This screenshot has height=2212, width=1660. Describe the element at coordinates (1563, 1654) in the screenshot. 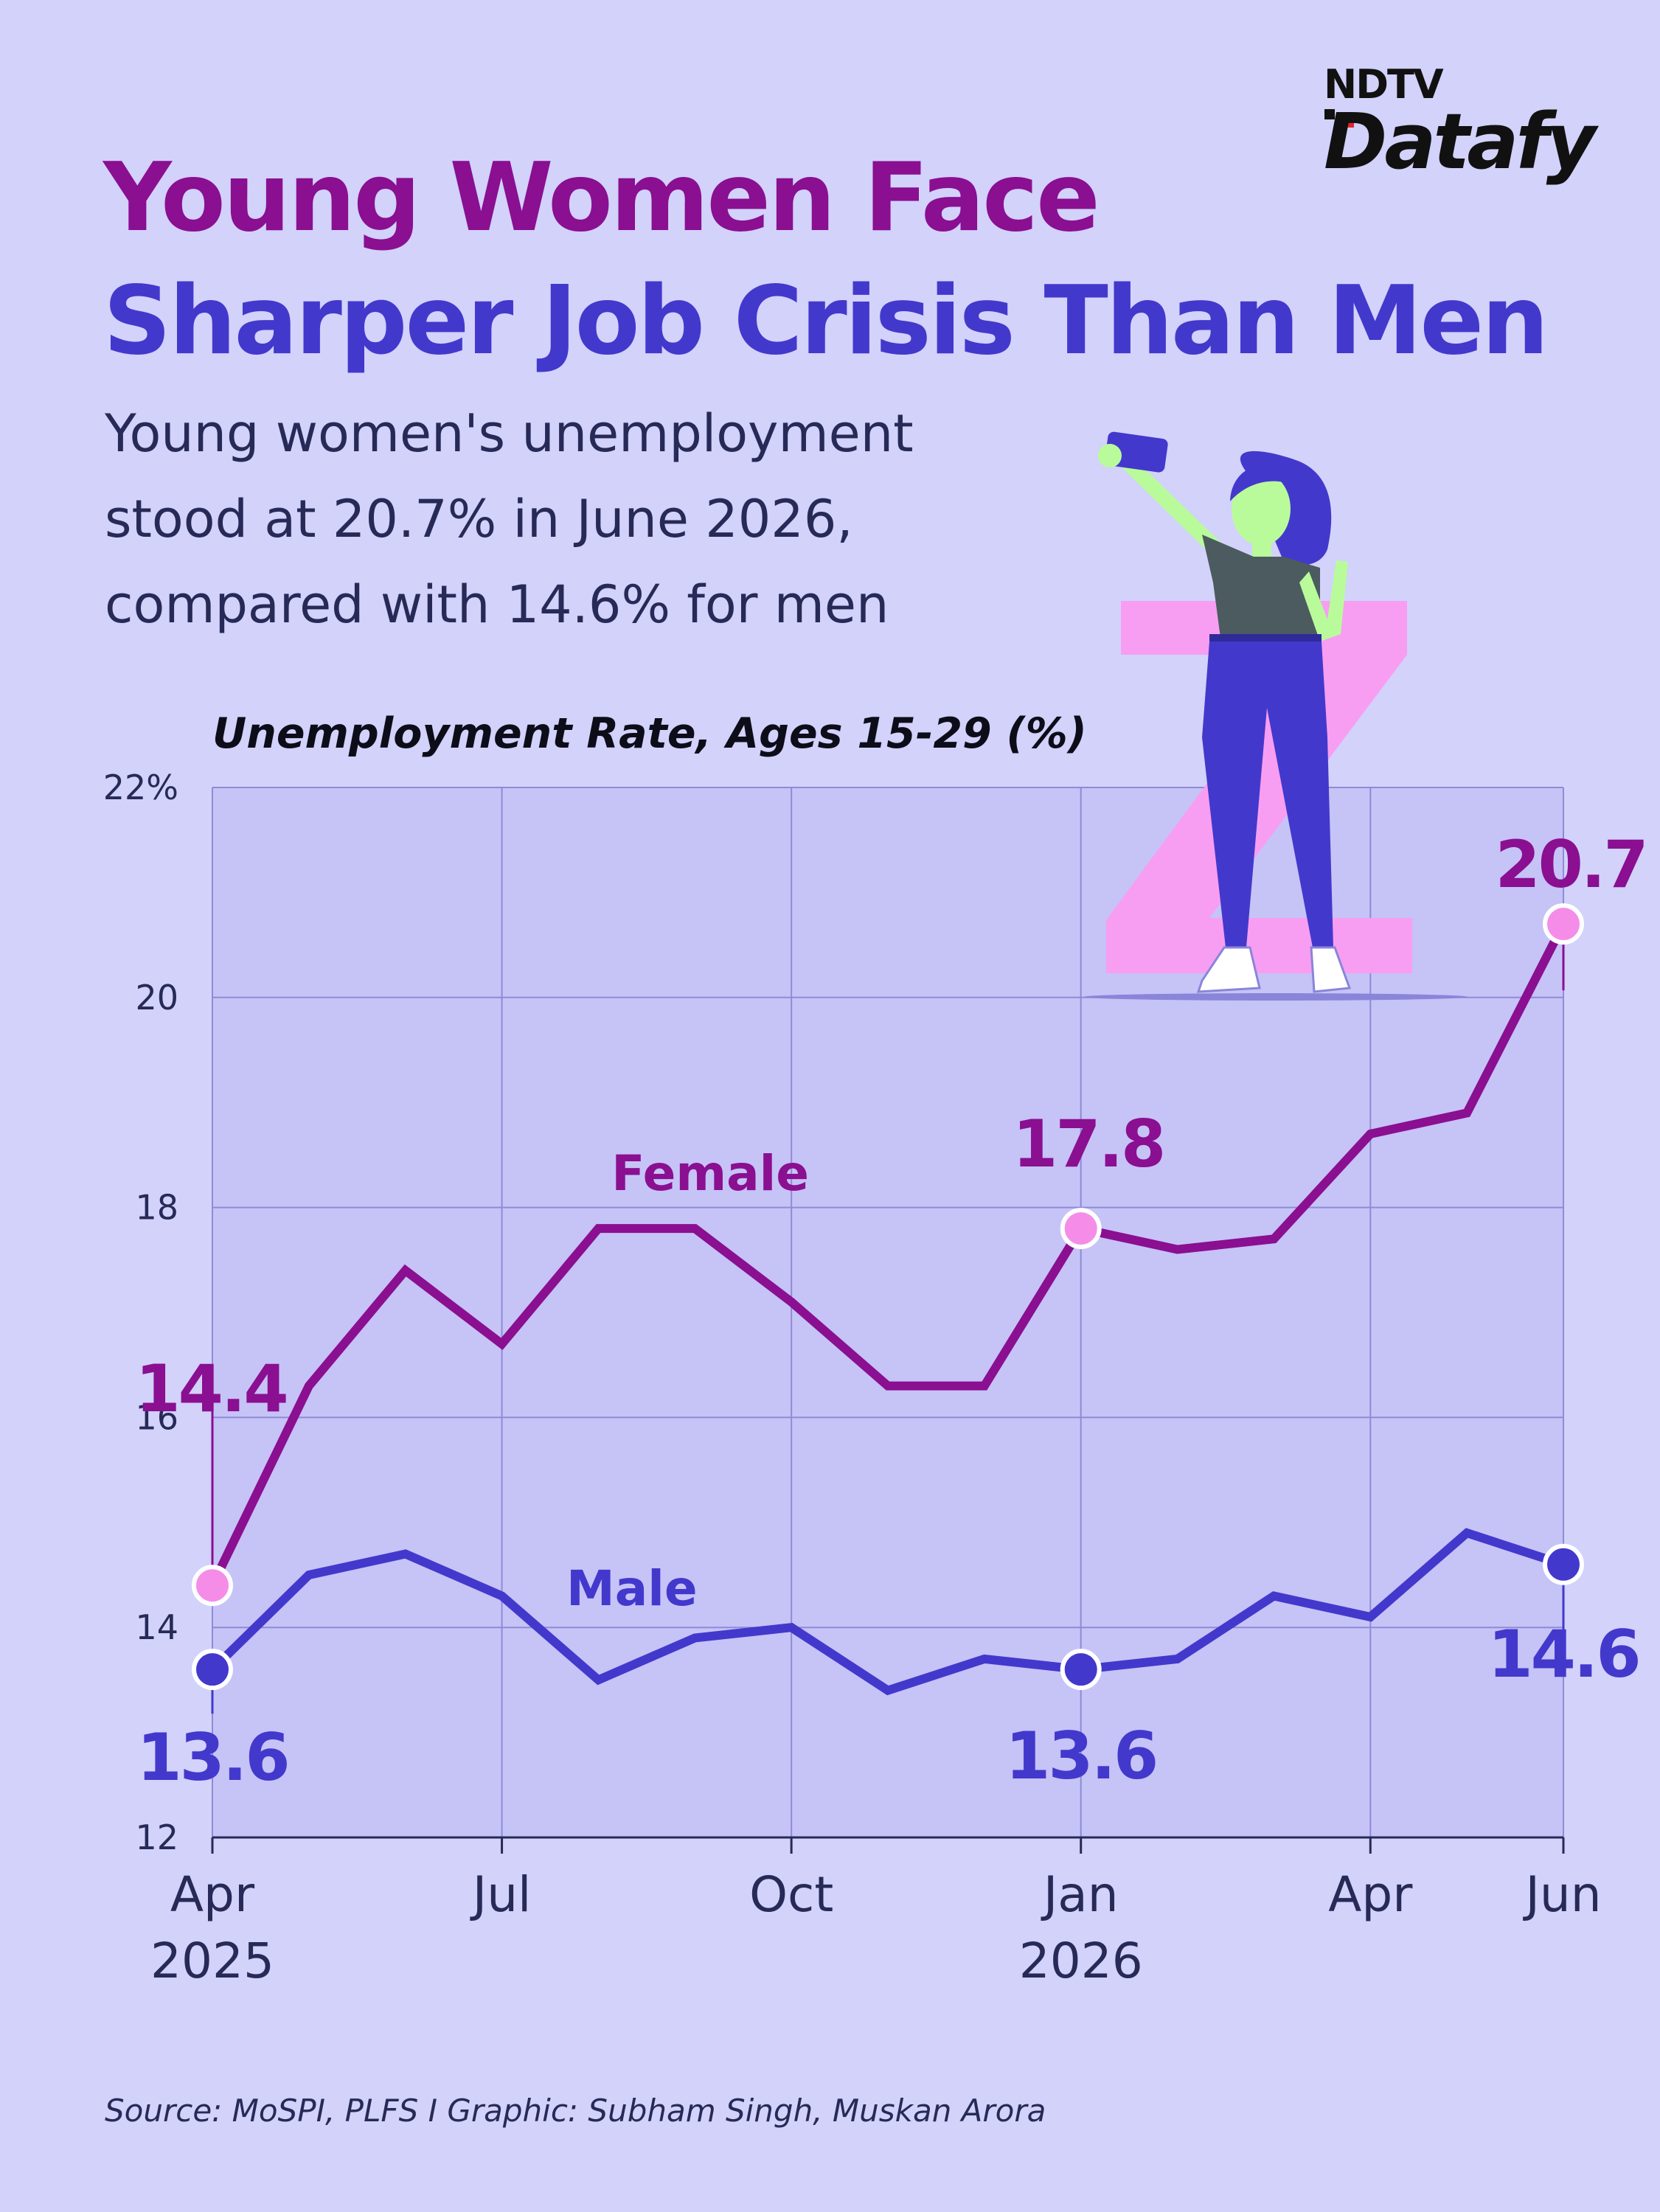

I see `male-data-label: 14.6` at that location.